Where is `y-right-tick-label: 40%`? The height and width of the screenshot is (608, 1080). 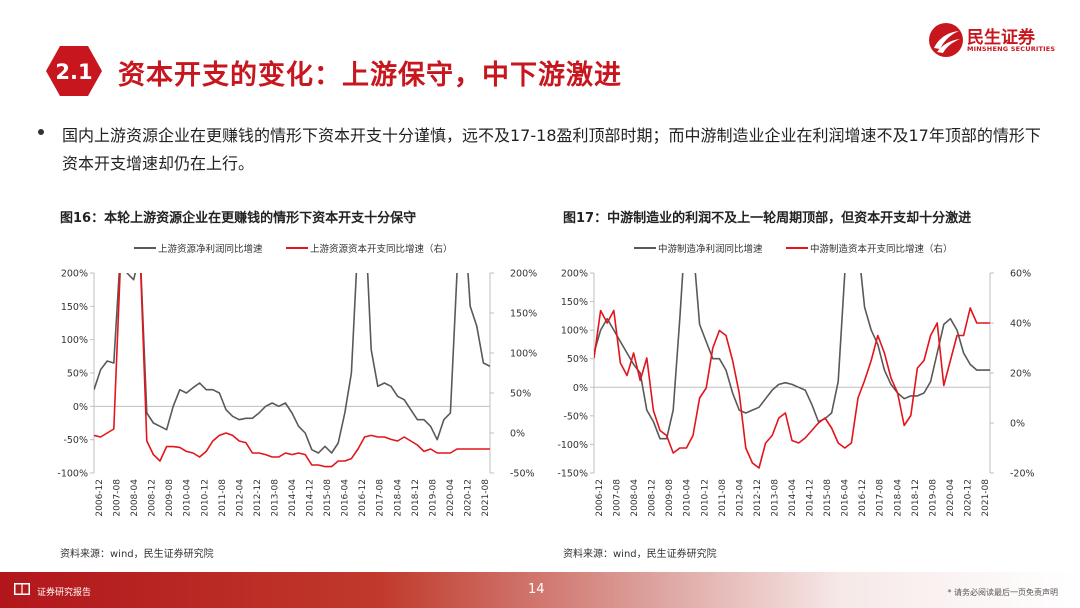
y-right-tick-label: 40% is located at coordinates (1020, 324).